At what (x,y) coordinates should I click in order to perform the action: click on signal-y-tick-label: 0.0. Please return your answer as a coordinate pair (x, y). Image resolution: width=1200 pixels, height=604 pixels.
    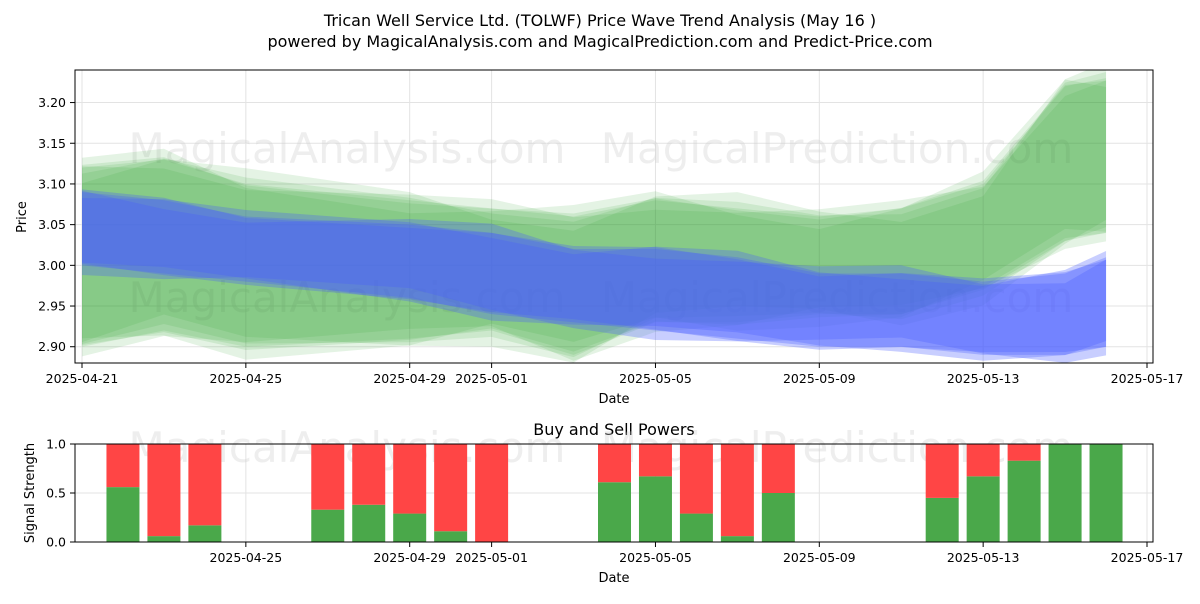
    Looking at the image, I should click on (56, 542).